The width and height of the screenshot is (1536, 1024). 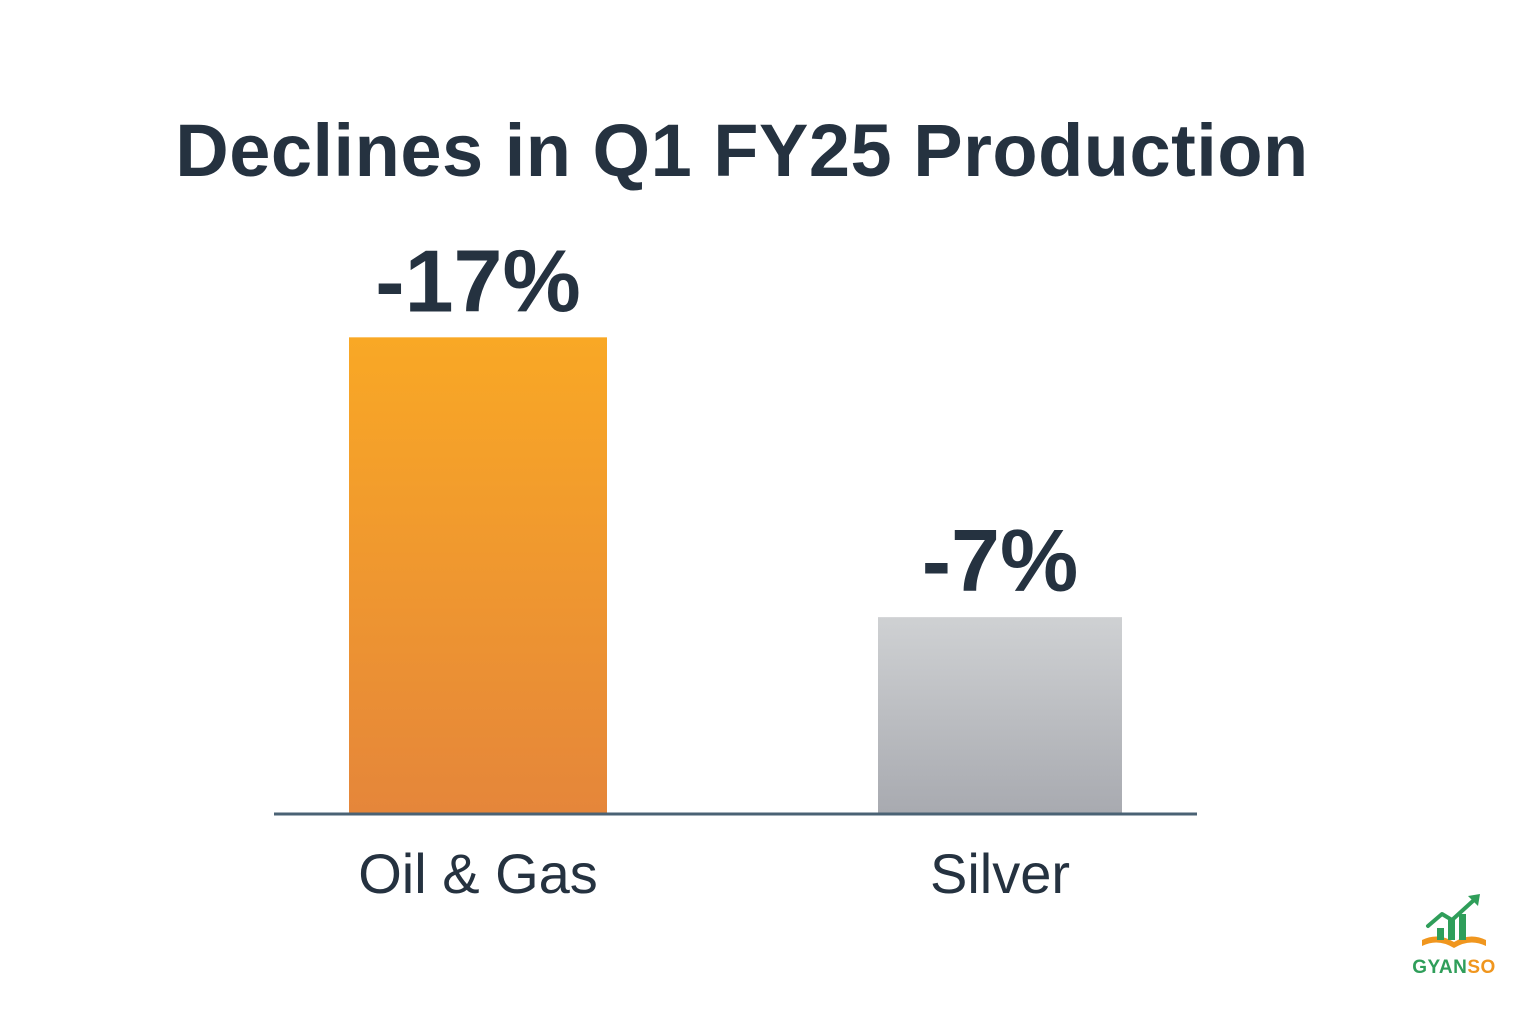 I want to click on logo-text-part-b: SO, so click(x=1481, y=967).